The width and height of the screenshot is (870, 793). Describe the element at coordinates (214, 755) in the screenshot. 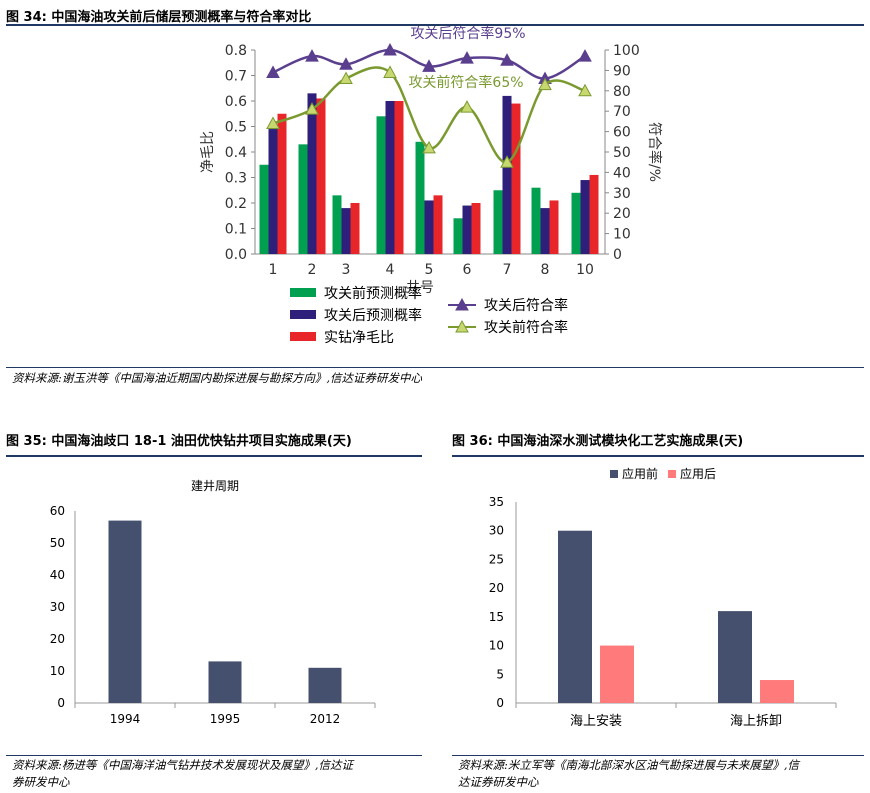

I see `fig35-source-rule` at that location.